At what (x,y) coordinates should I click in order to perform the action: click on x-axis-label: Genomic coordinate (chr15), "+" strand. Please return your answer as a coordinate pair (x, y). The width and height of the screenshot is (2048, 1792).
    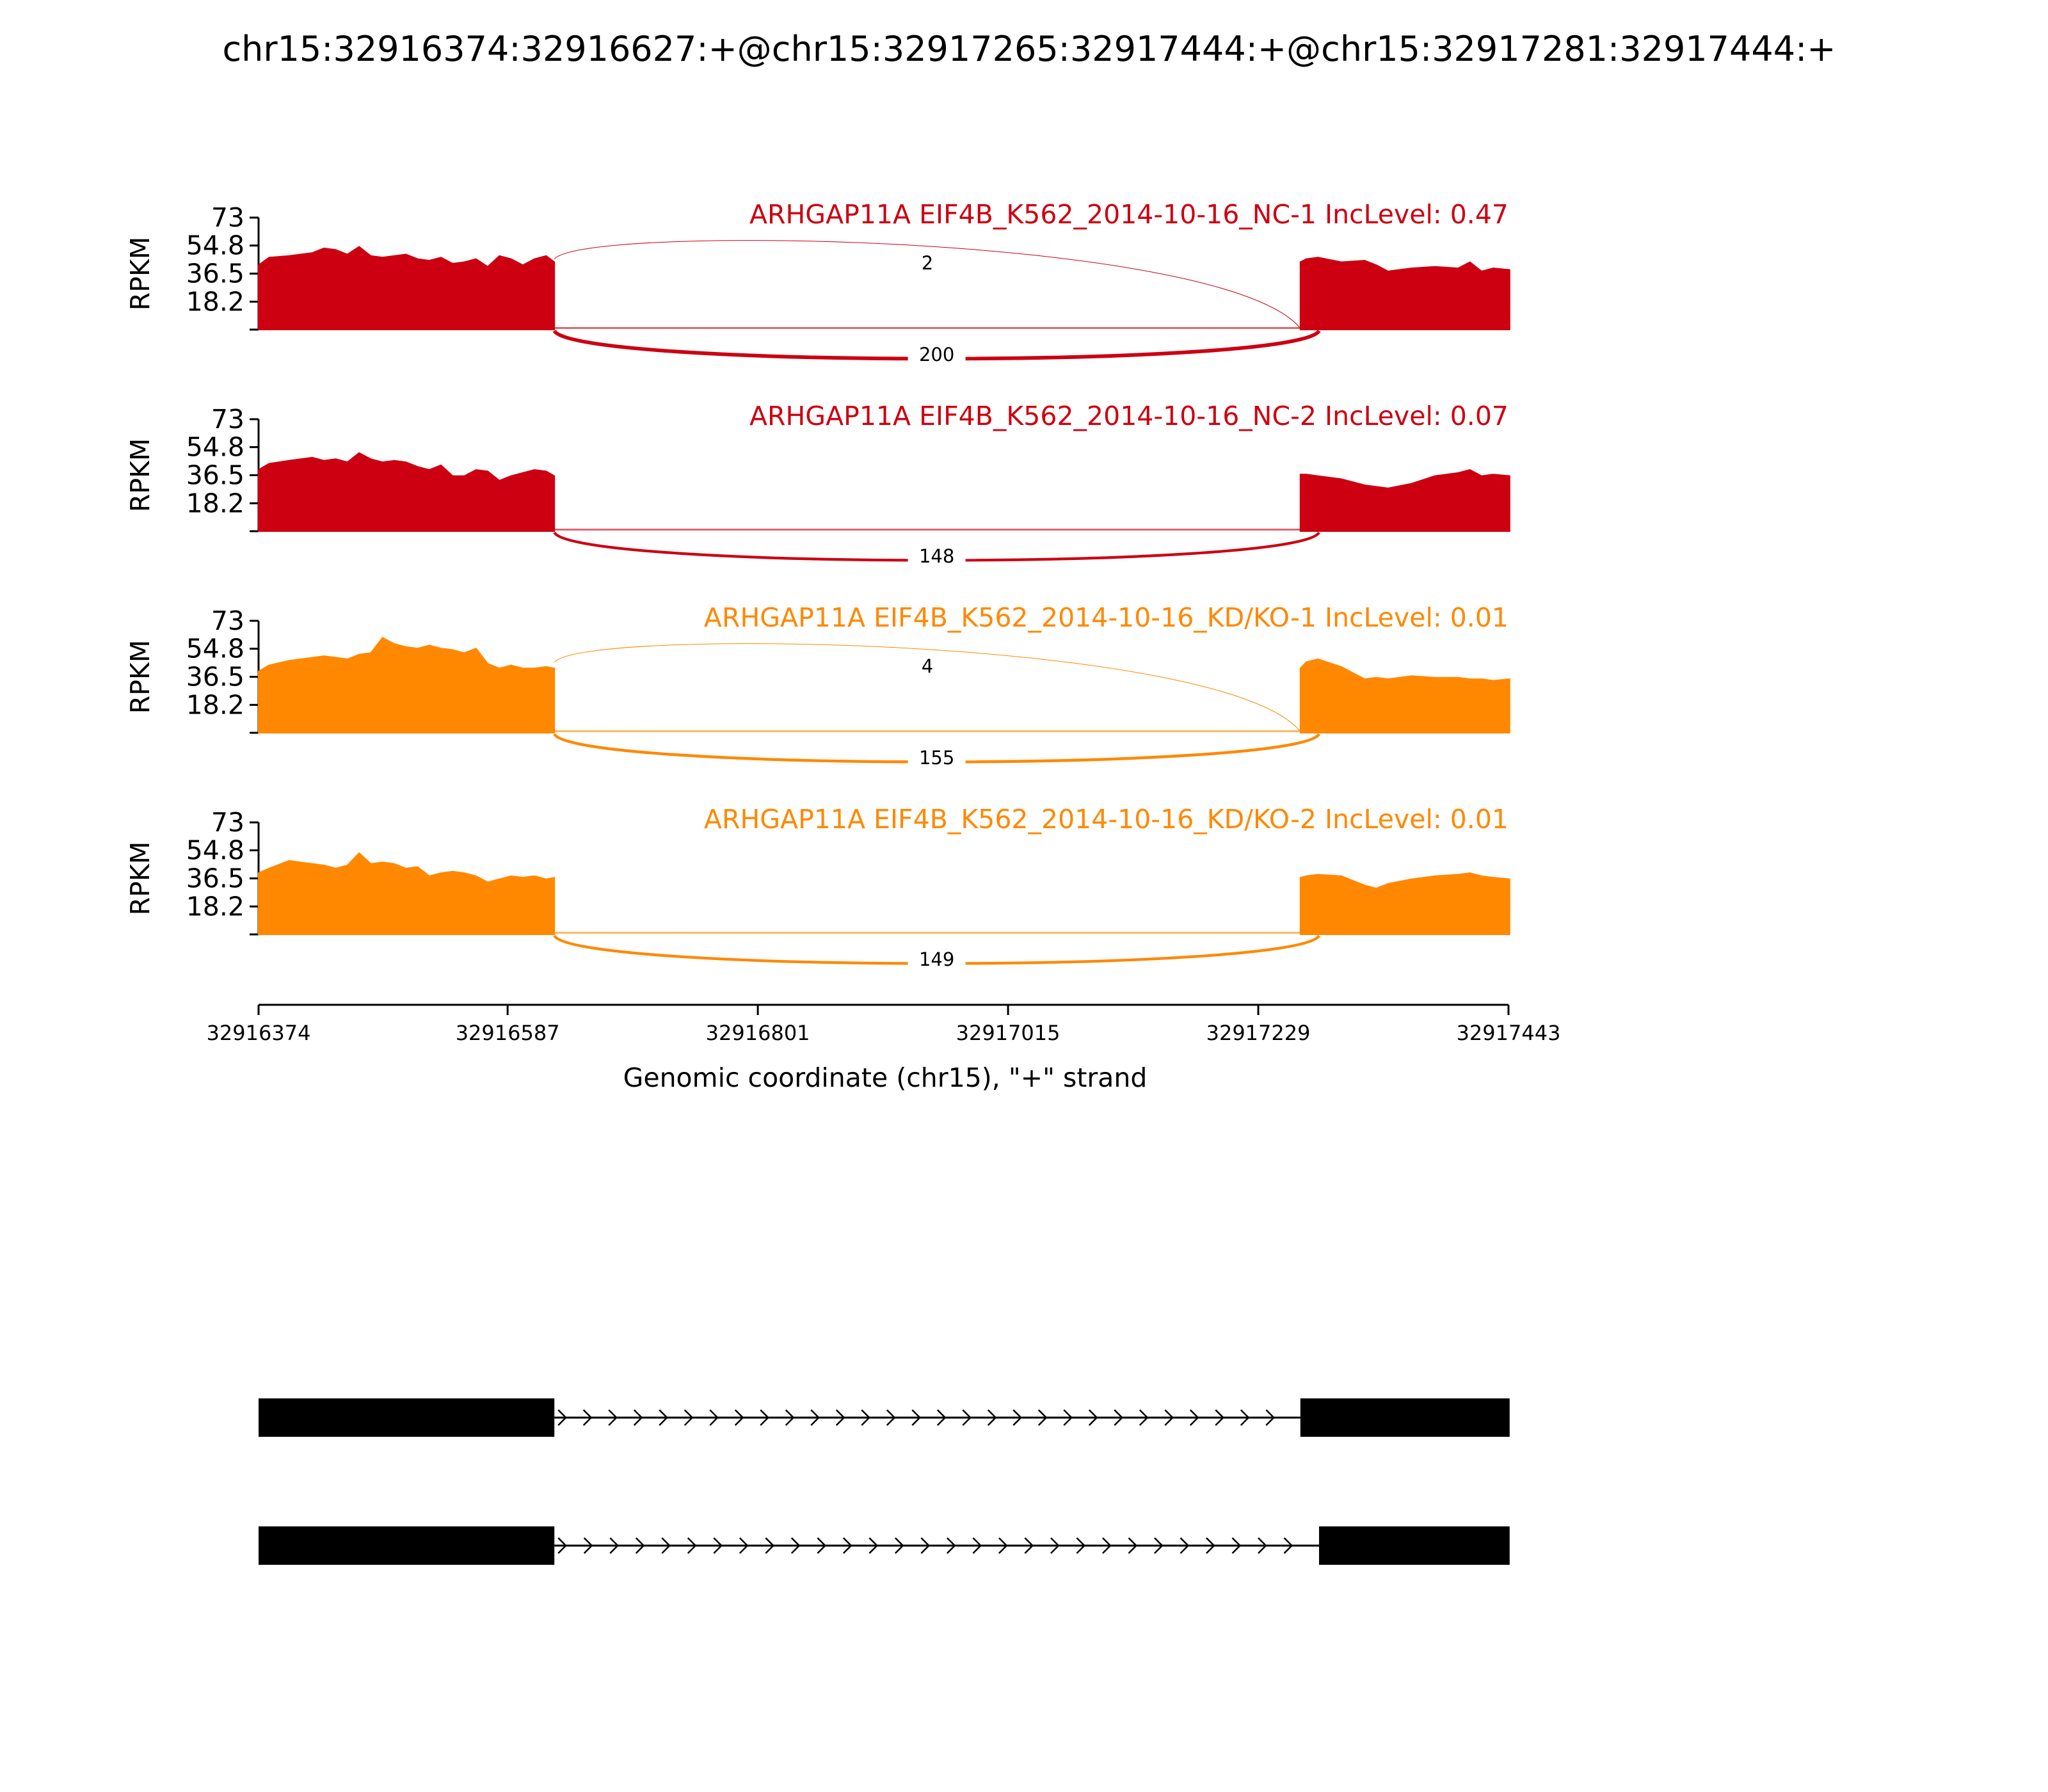
    Looking at the image, I should click on (885, 1077).